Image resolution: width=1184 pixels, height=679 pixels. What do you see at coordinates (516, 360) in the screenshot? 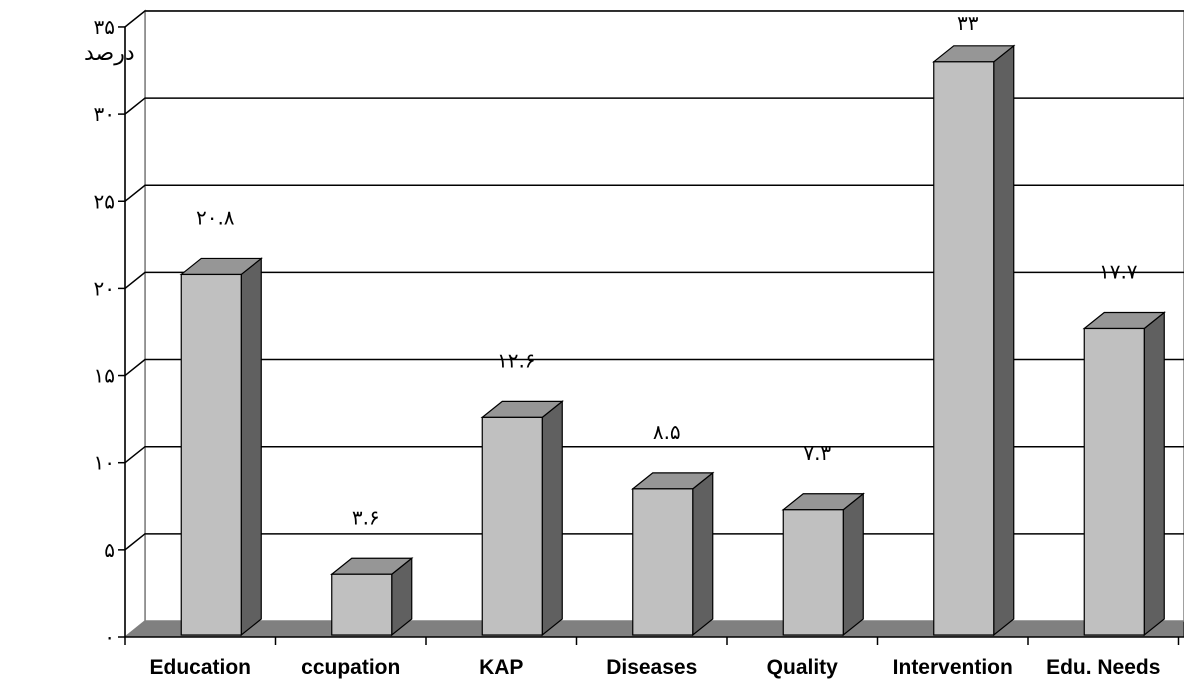
I see `data-label: ۱۲.۶` at bounding box center [516, 360].